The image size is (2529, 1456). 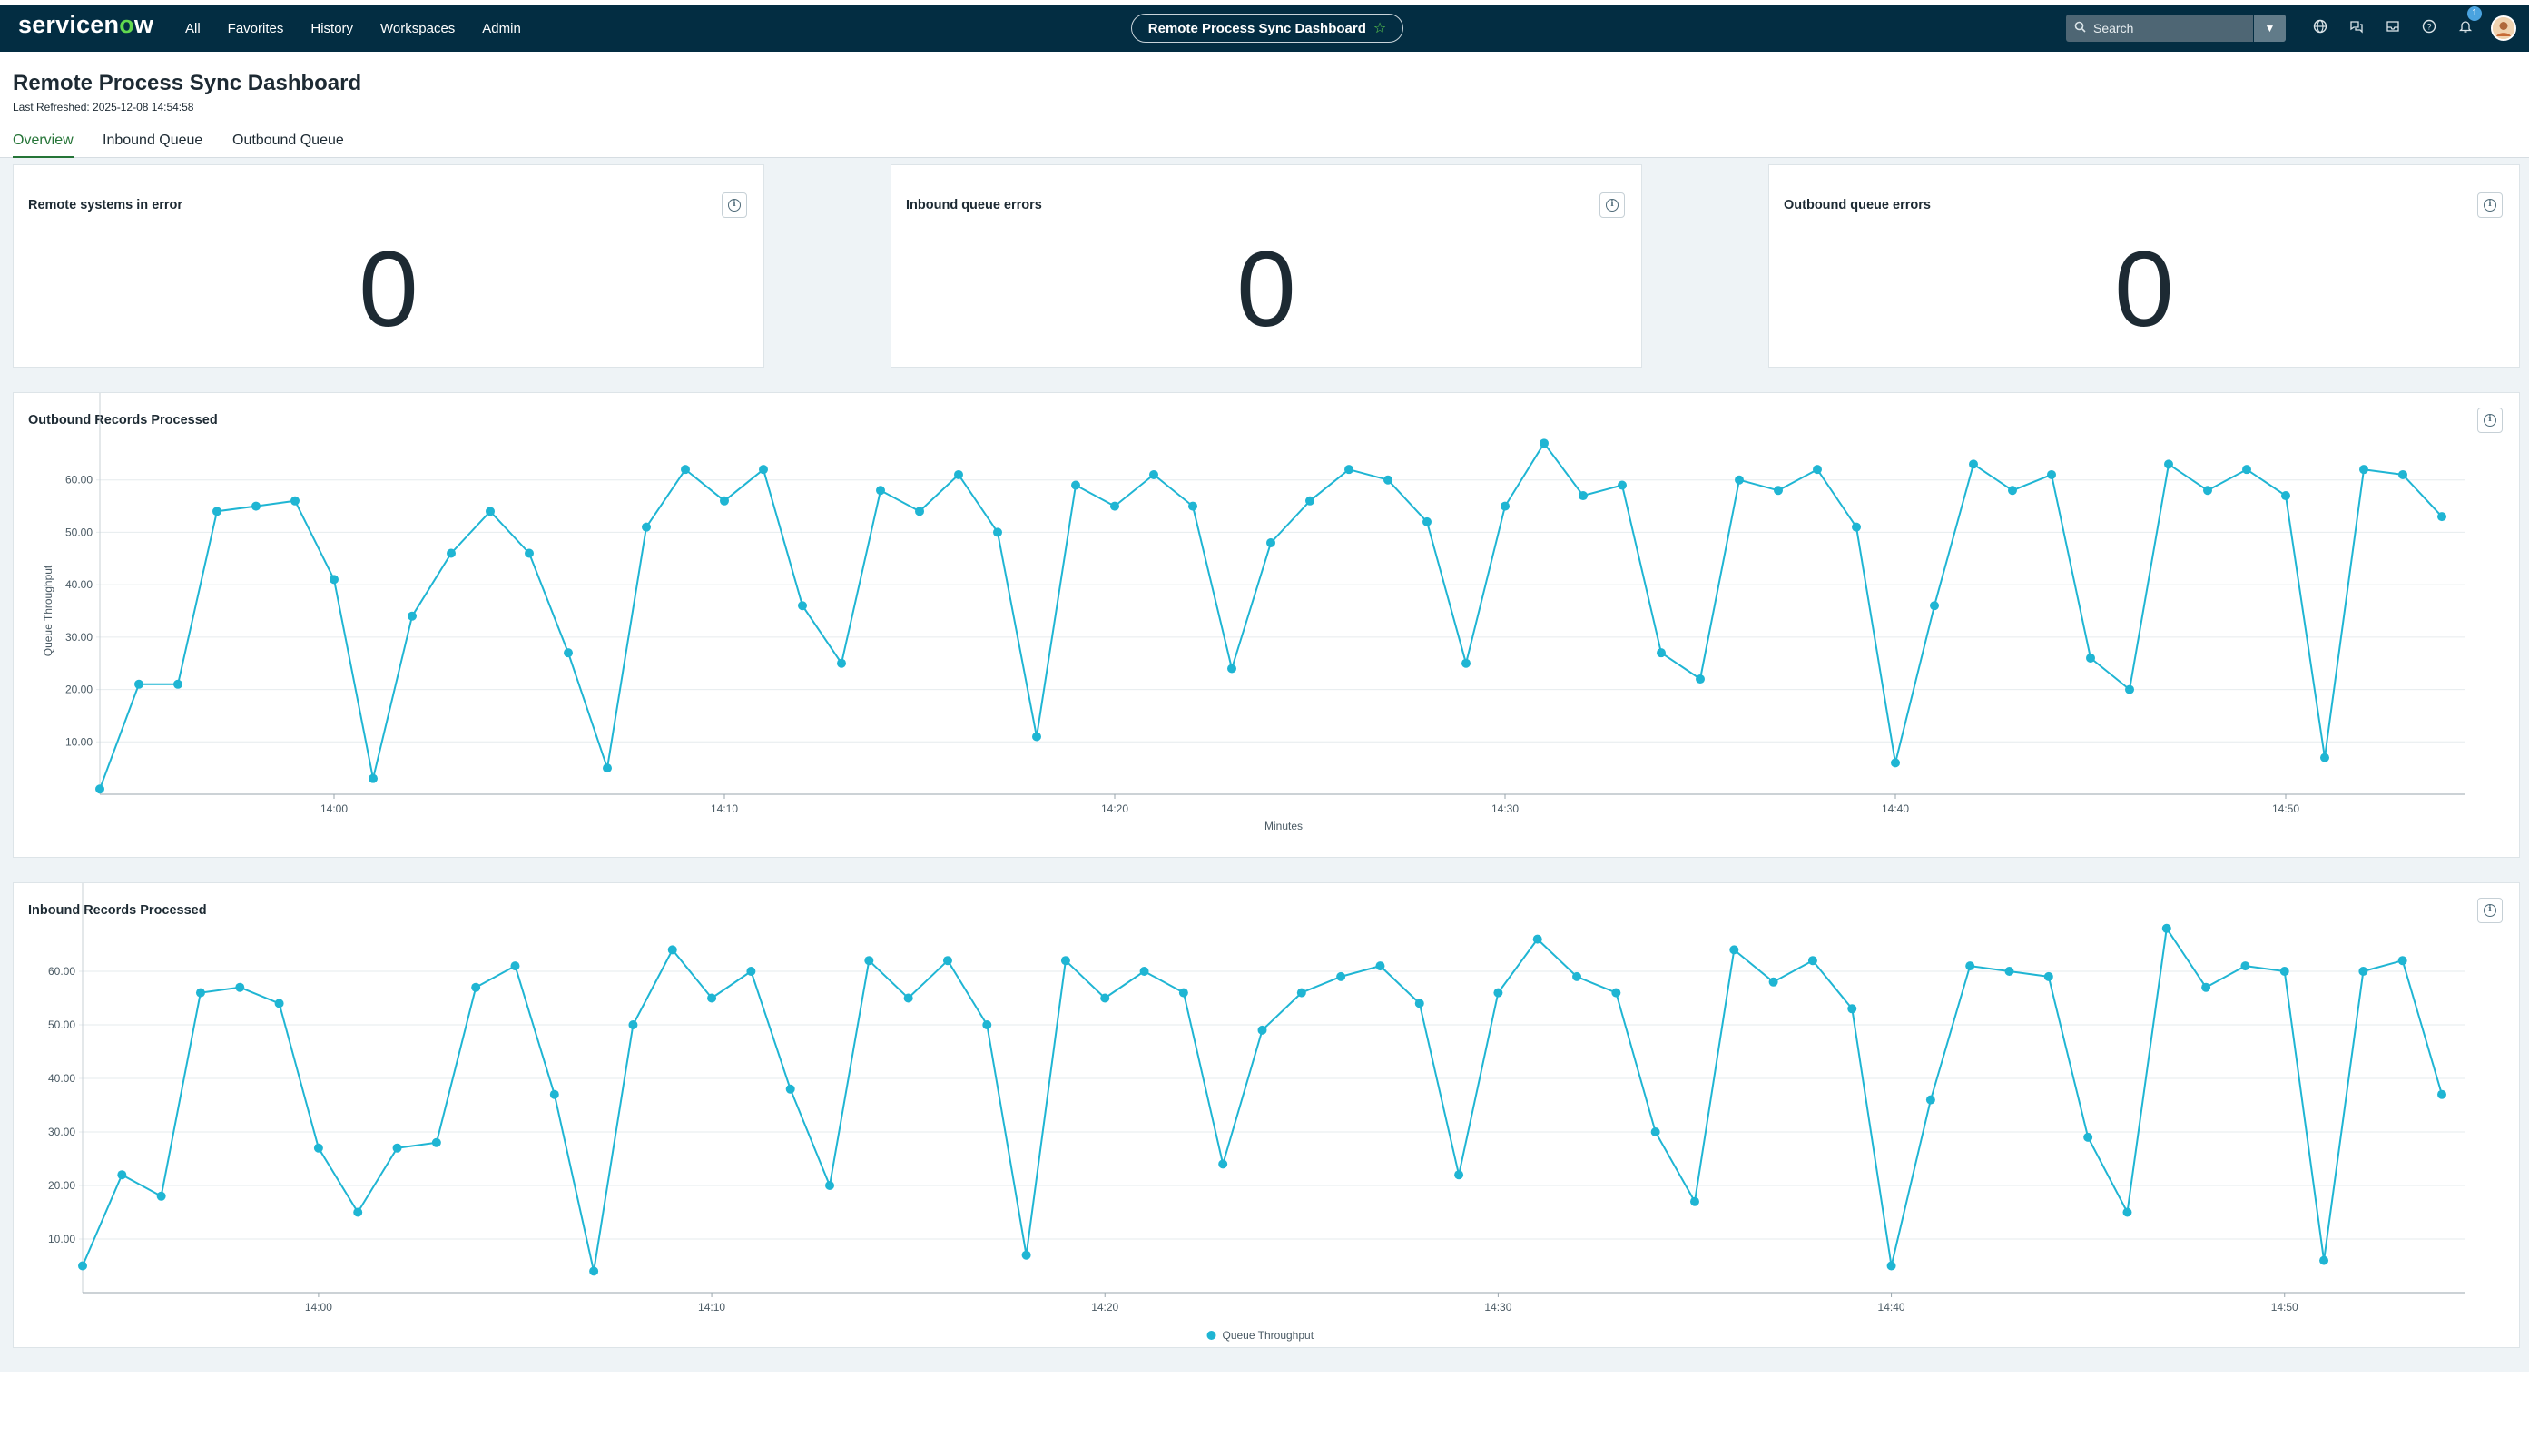 I want to click on avatar, so click(x=2503, y=28).